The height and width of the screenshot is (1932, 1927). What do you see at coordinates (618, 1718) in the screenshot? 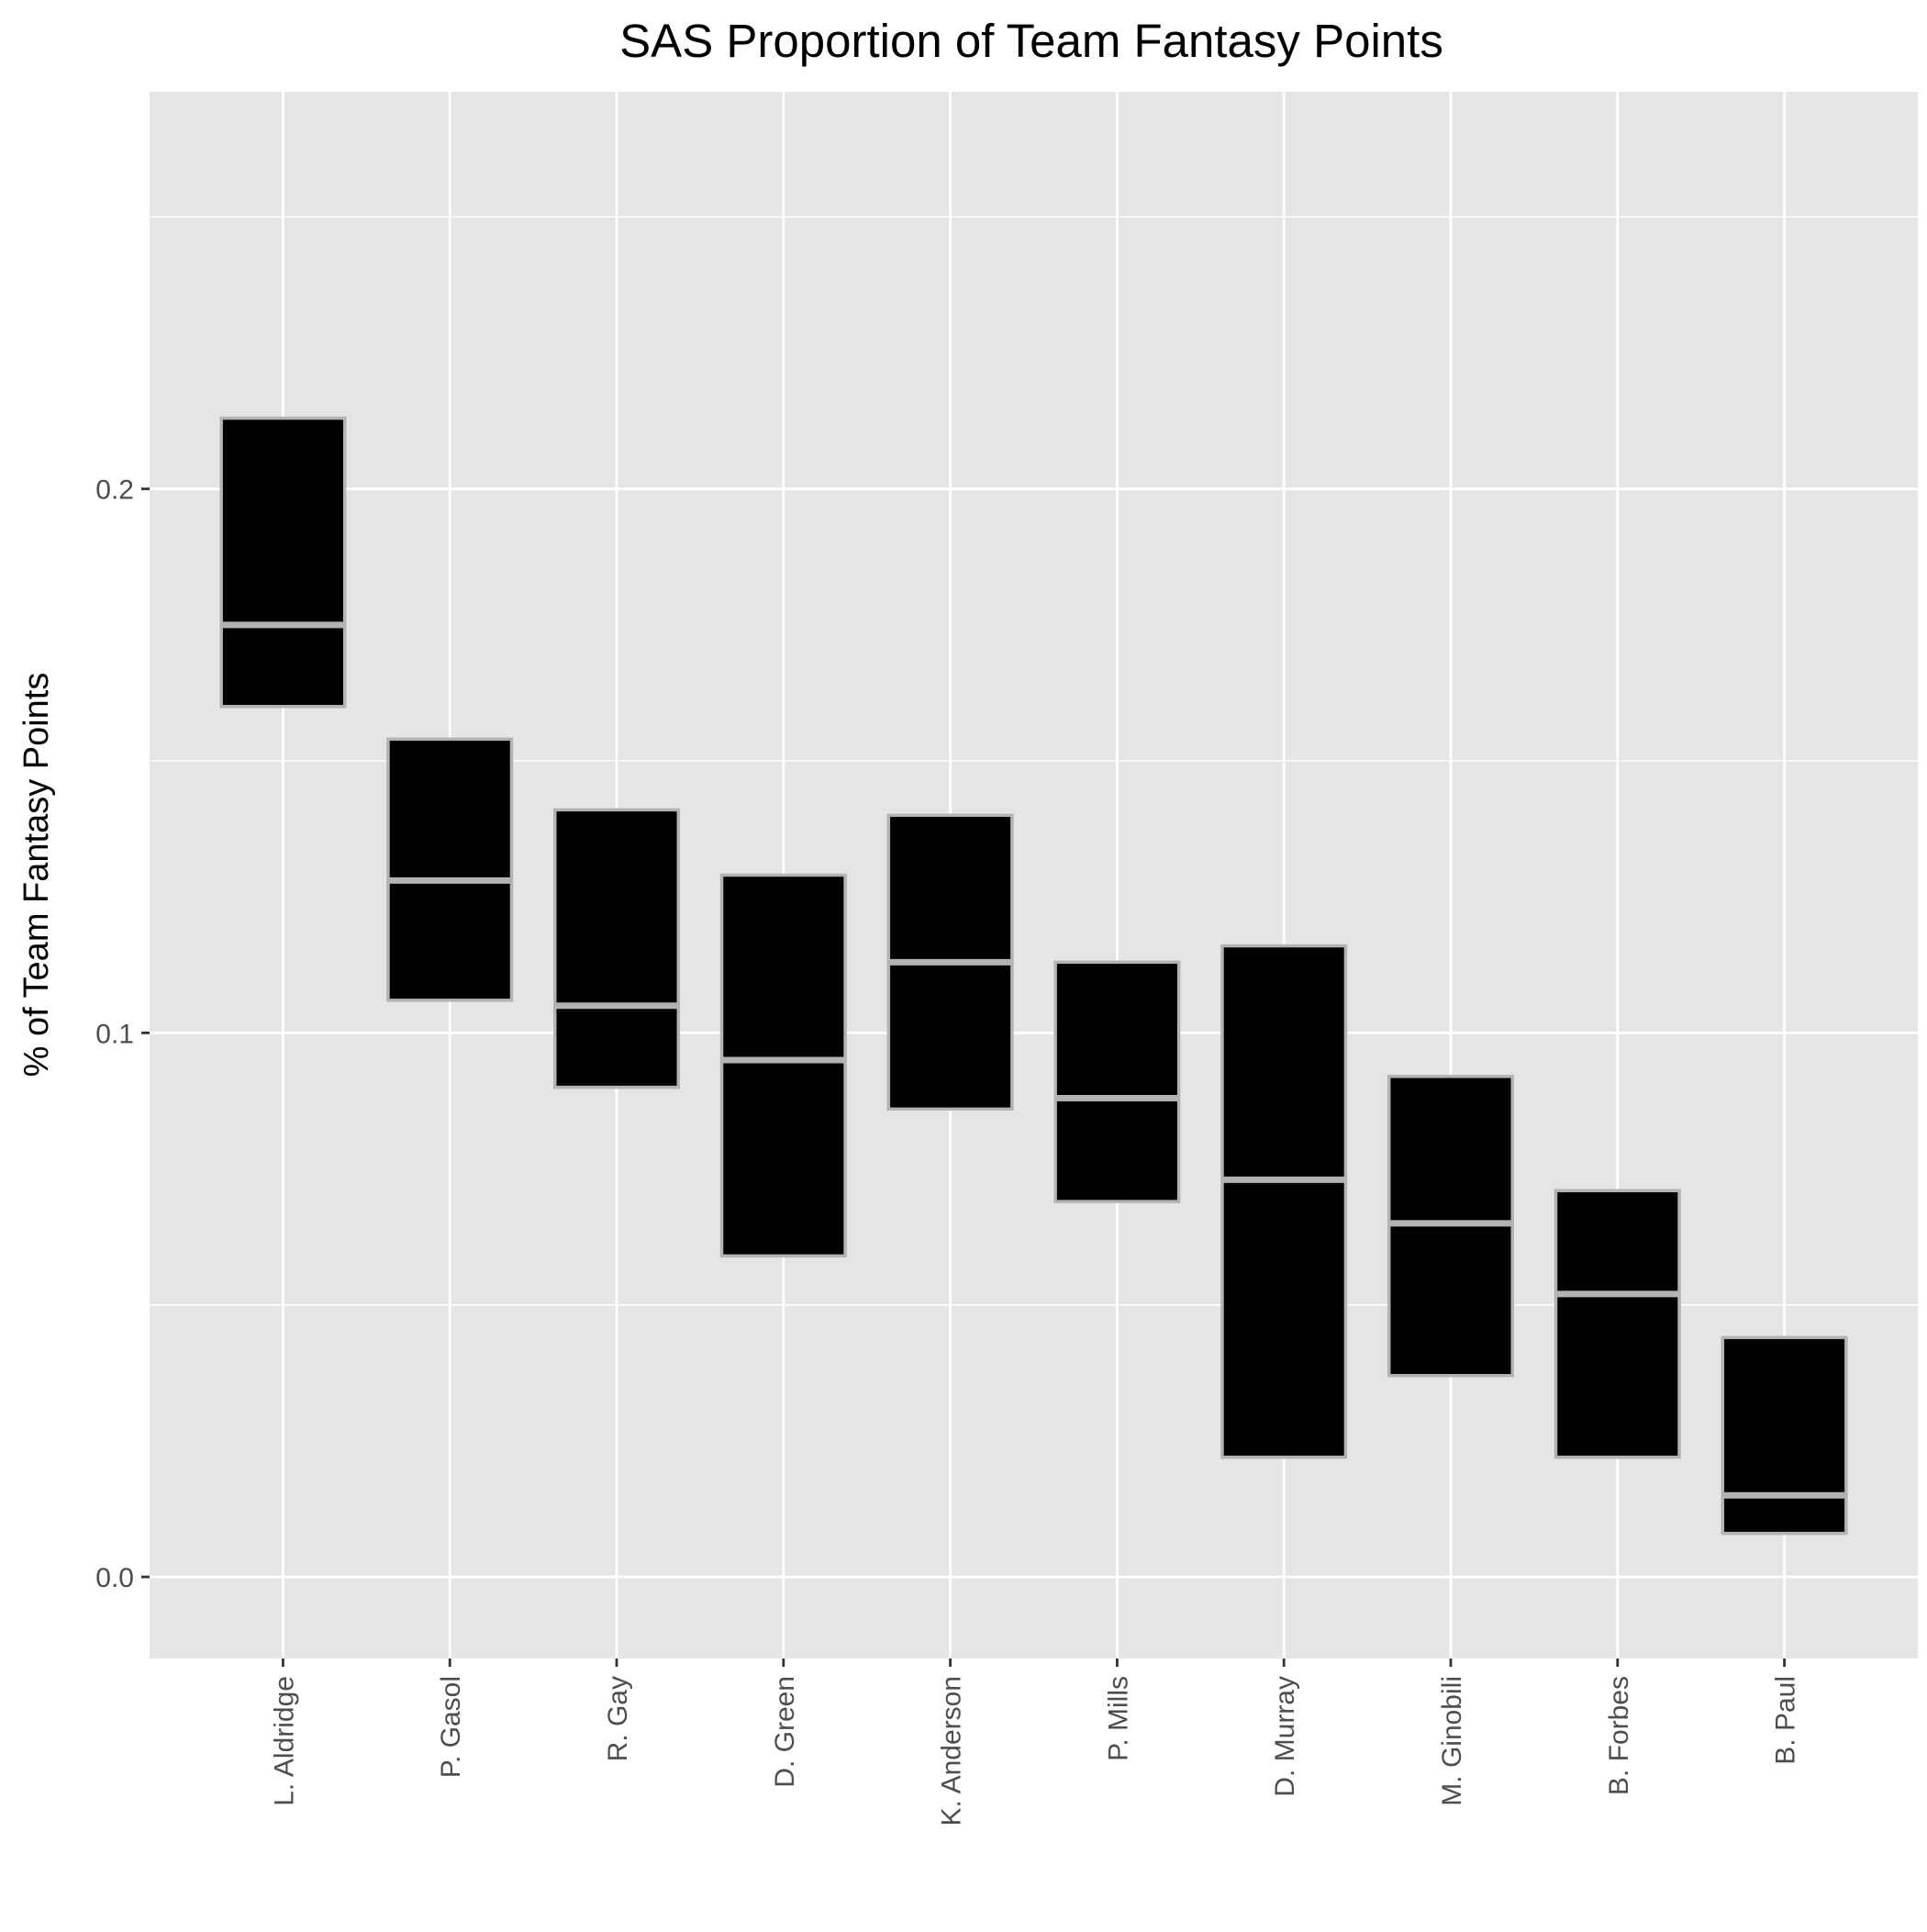
I see `x-tick-label: R. Gay` at bounding box center [618, 1718].